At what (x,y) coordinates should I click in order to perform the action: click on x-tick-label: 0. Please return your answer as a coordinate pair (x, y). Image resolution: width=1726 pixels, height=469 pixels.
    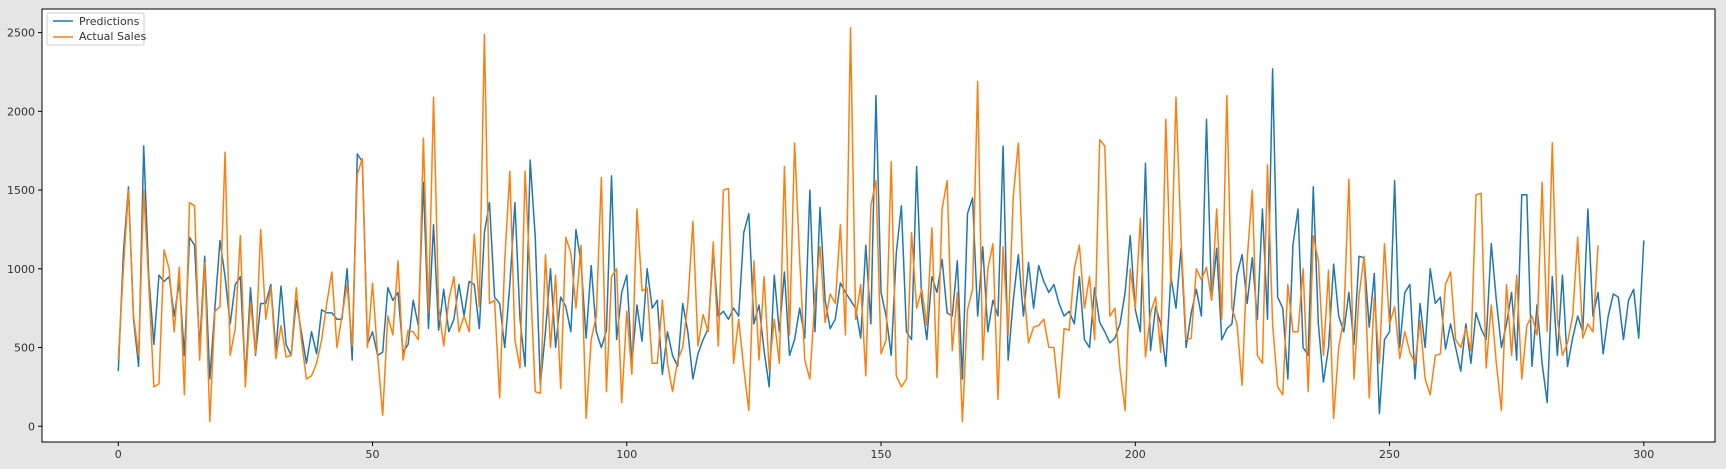
    Looking at the image, I should click on (118, 454).